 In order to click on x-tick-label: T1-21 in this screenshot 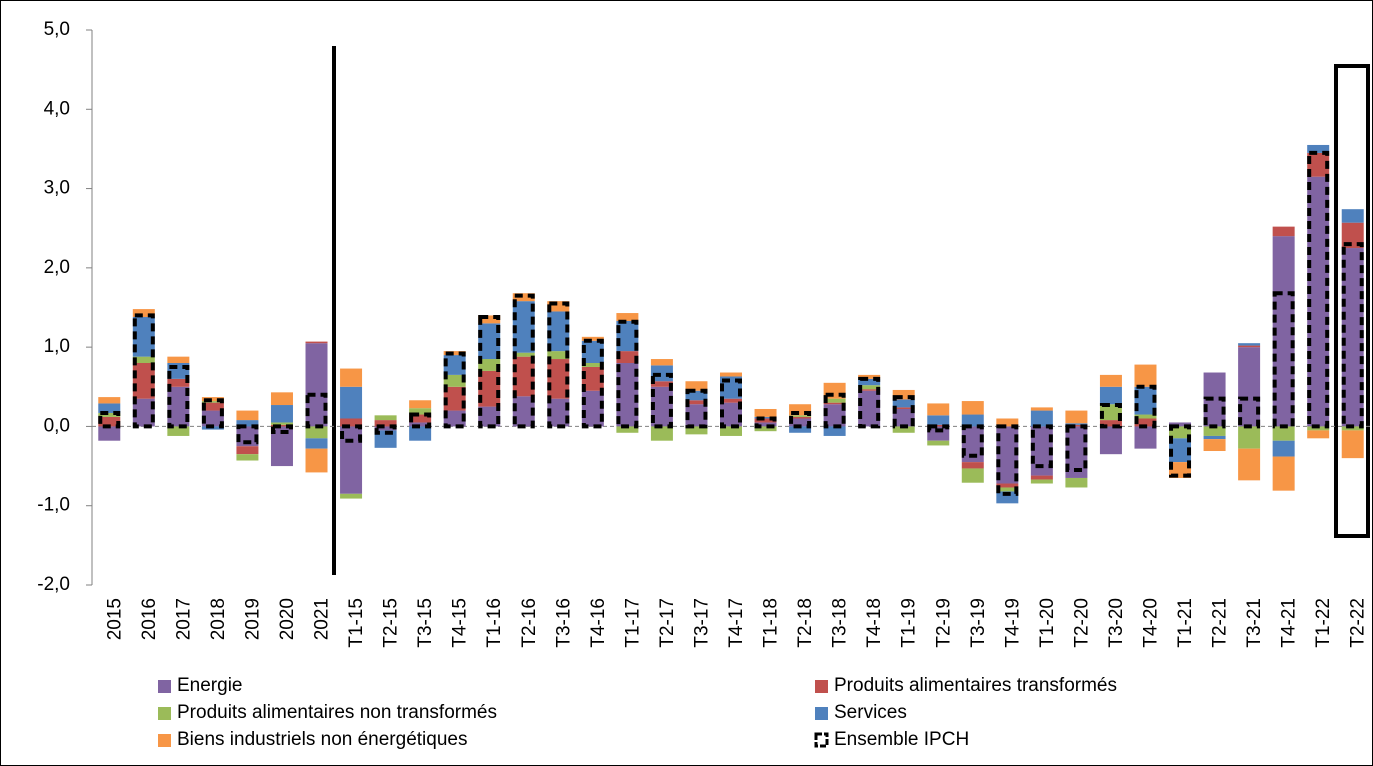, I will do `click(1185, 623)`.